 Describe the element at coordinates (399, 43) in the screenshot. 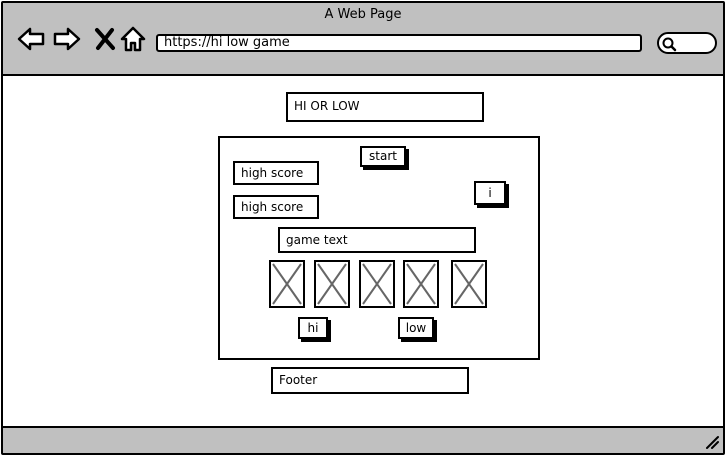

I see `url-bar: https://hi low game` at that location.